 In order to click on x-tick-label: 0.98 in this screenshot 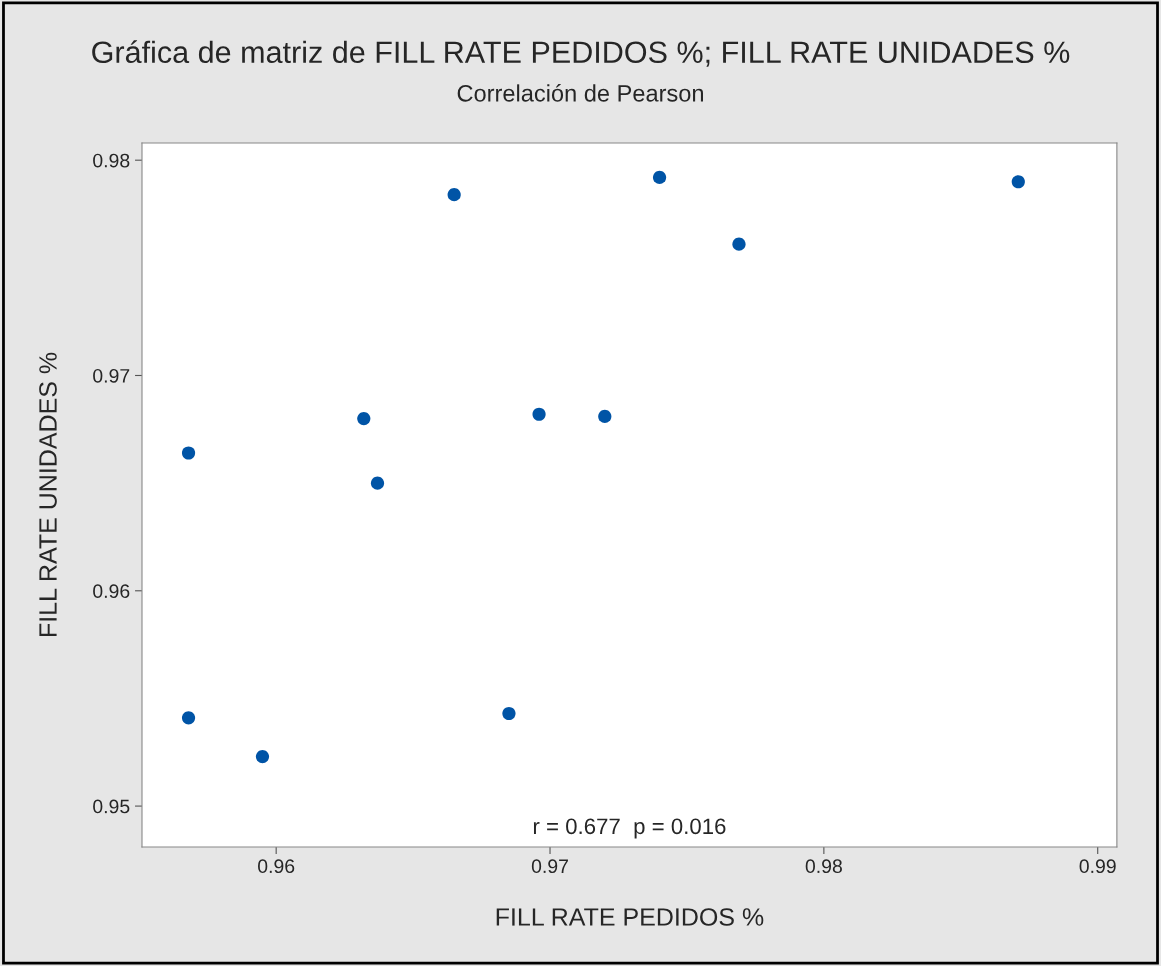, I will do `click(823, 866)`.